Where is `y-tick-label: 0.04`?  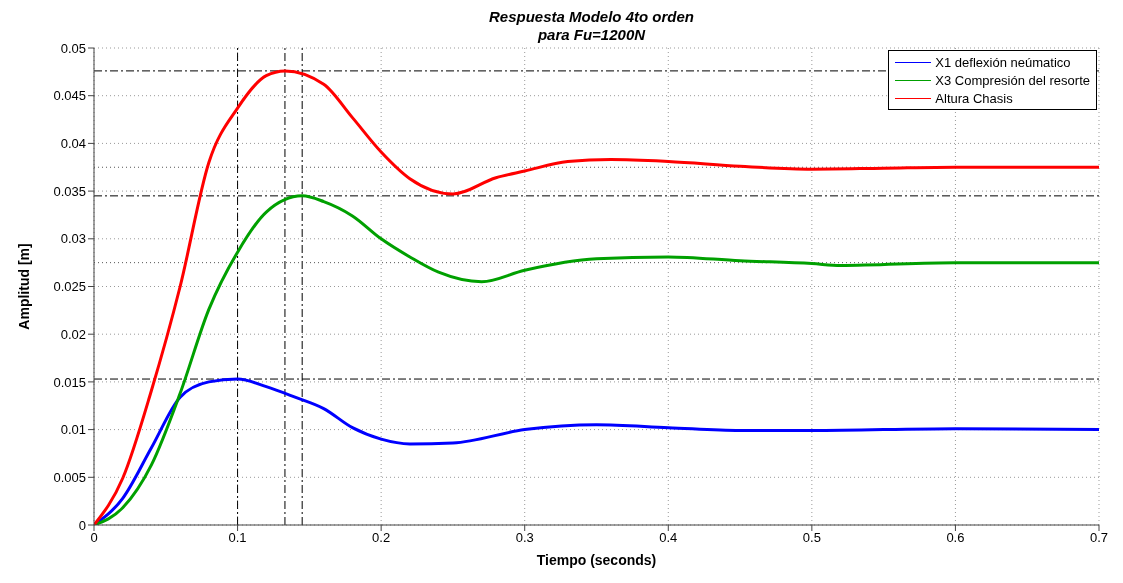
y-tick-label: 0.04 is located at coordinates (73, 144).